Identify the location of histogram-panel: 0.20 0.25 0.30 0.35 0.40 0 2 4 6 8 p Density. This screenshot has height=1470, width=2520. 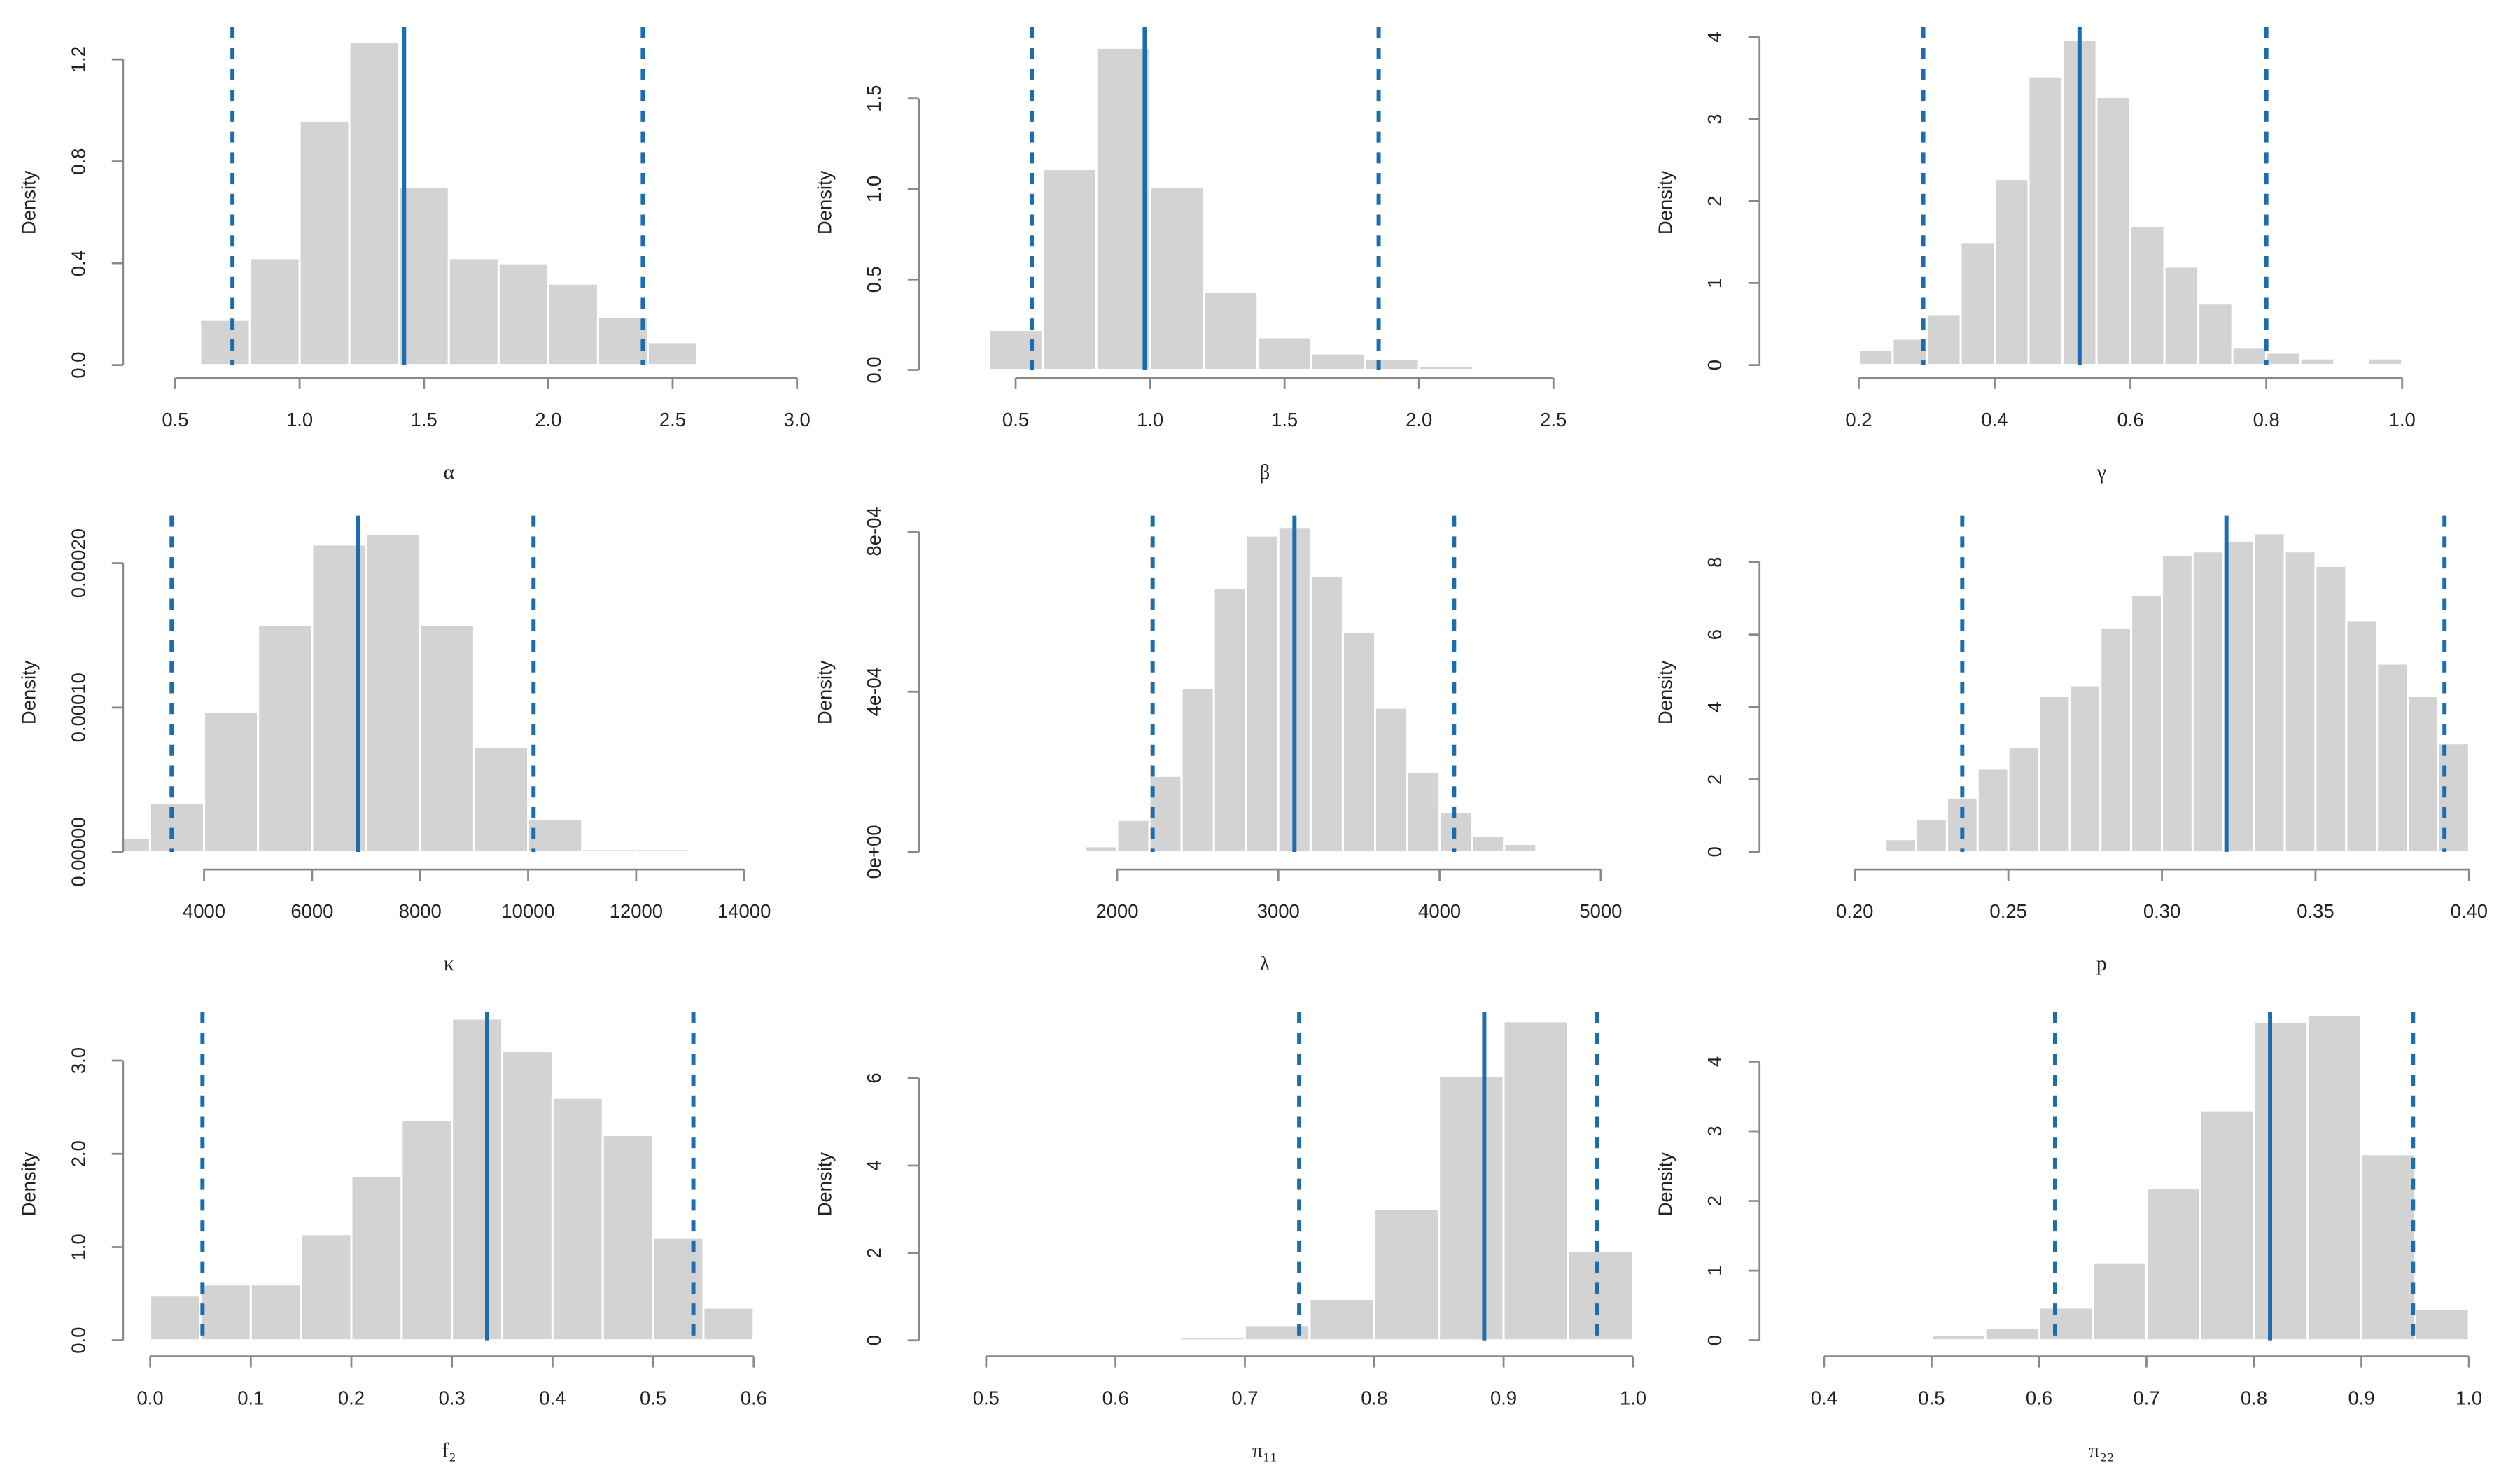
(2071, 745).